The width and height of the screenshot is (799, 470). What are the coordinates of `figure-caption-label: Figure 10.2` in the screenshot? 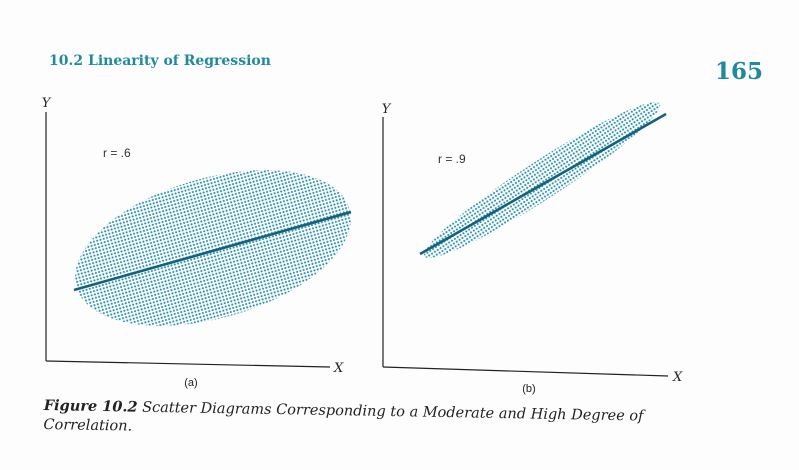 It's located at (90, 406).